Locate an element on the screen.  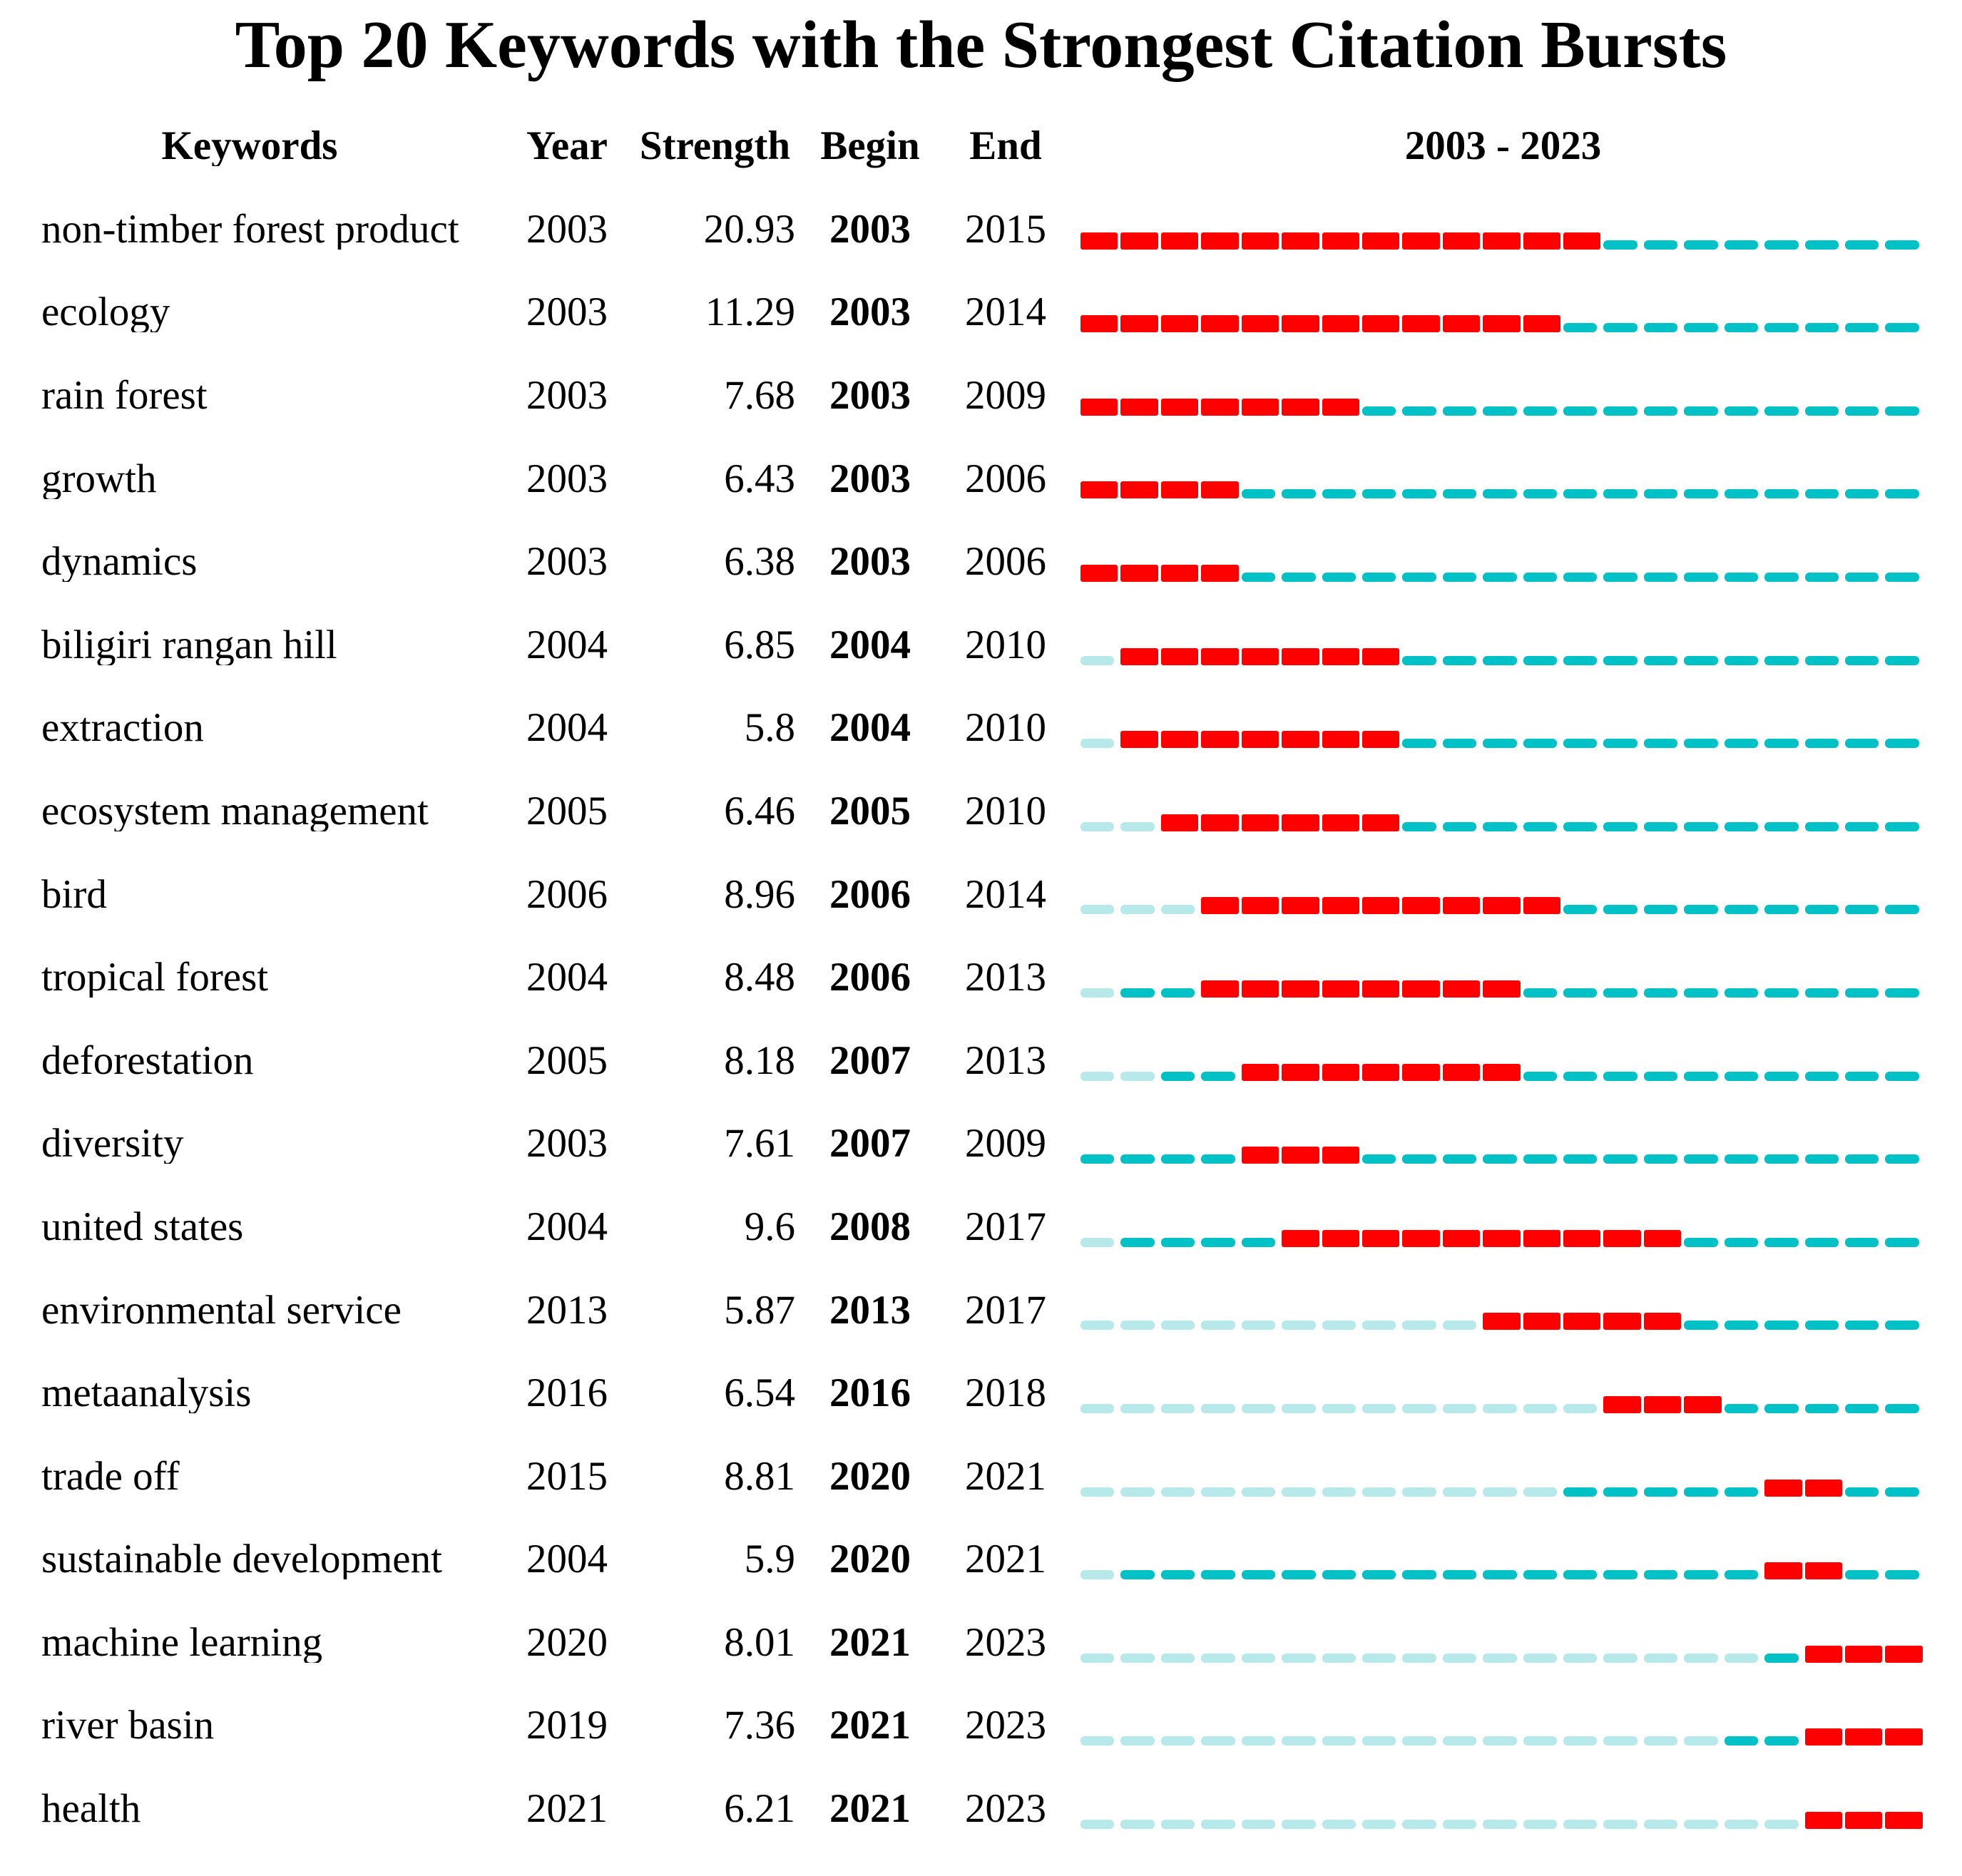
timeline-segment-2005 is located at coordinates (1181, 740).